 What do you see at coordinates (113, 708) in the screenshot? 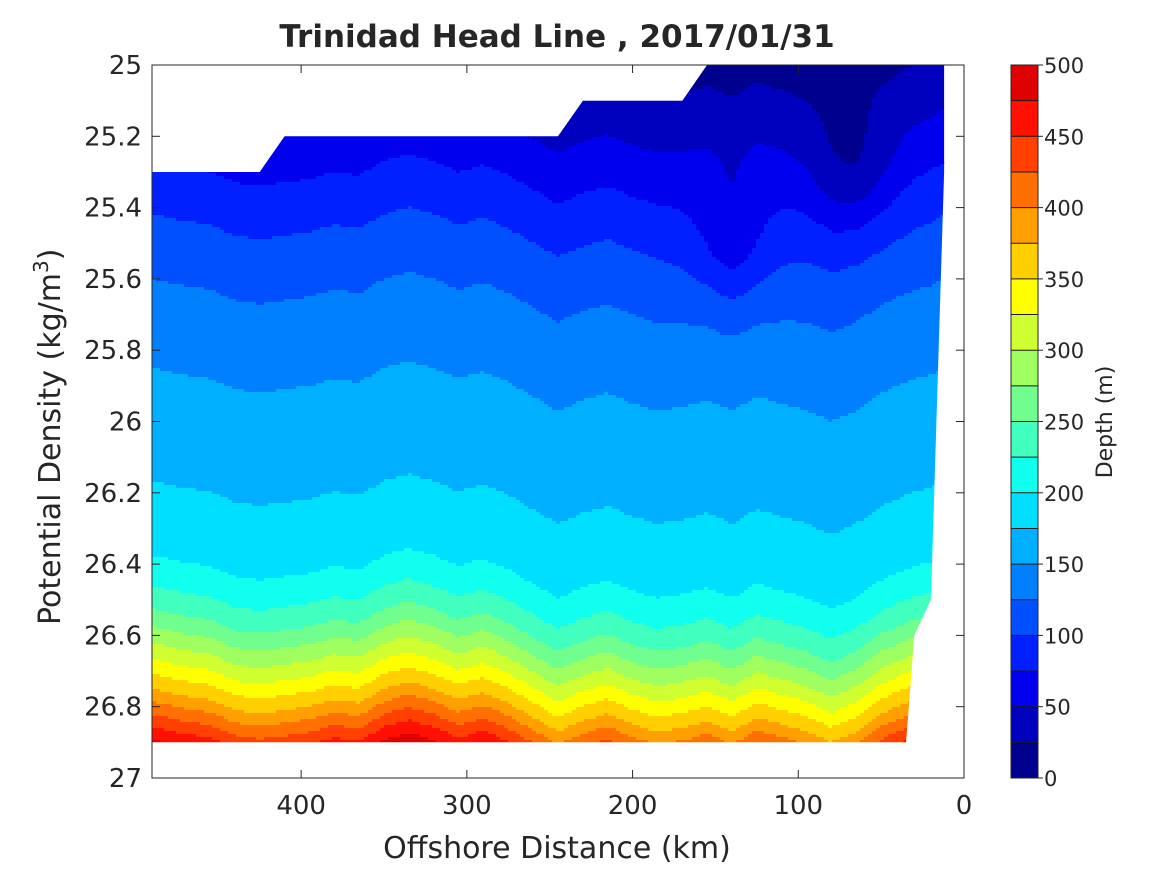
I see `y-tick-label: 26.8` at bounding box center [113, 708].